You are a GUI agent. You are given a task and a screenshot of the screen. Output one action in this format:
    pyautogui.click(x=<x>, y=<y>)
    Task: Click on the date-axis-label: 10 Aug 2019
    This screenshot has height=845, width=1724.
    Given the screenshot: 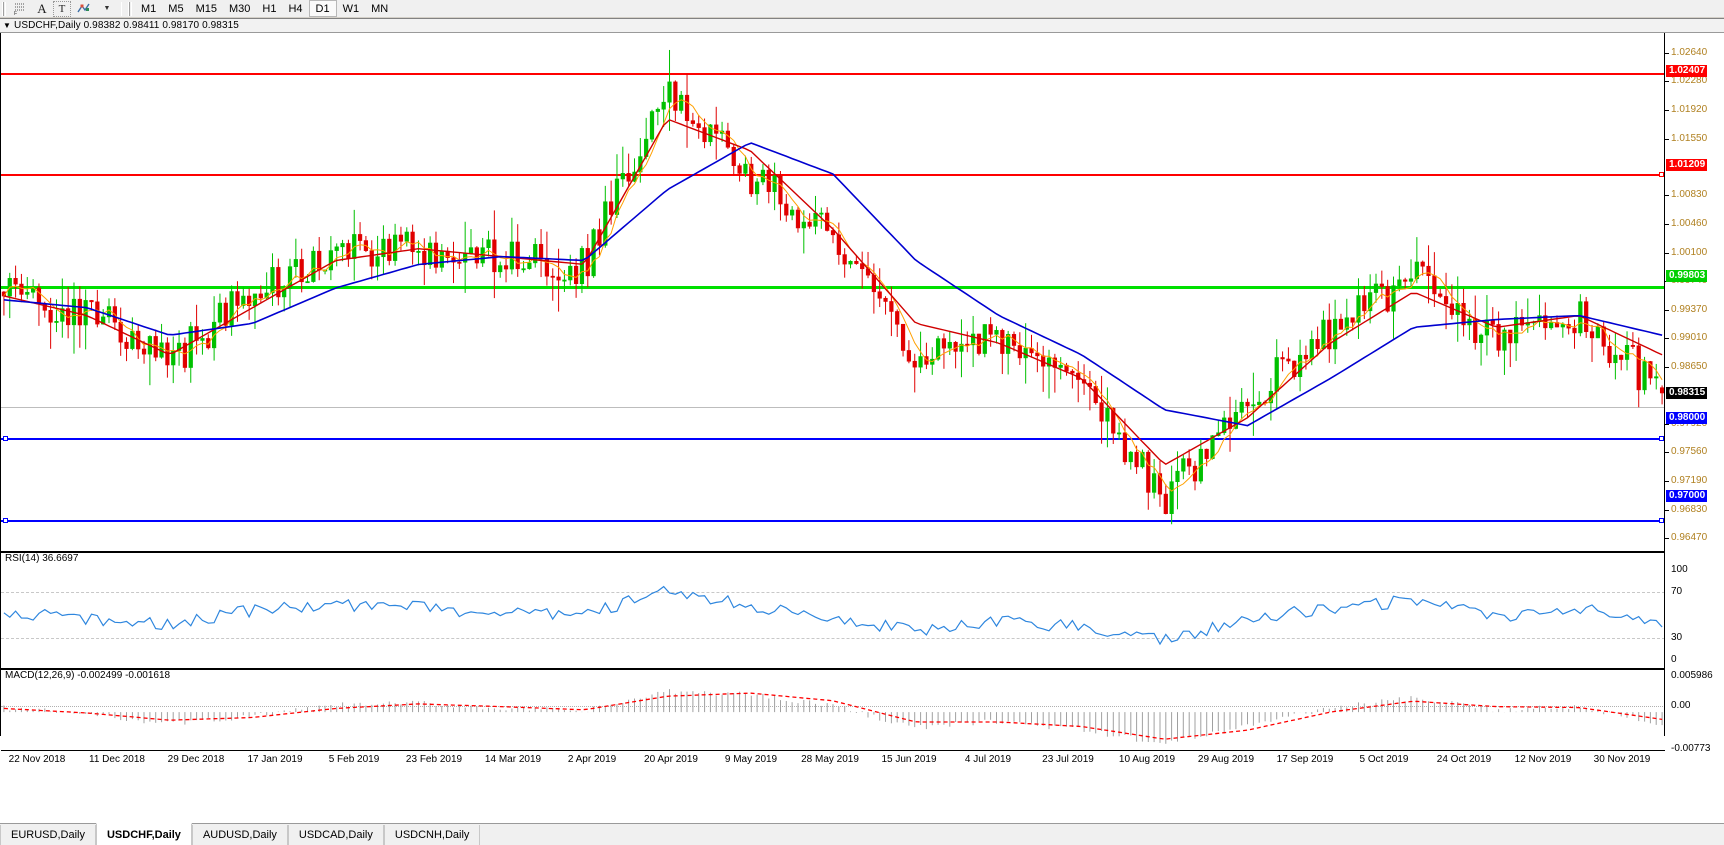 What is the action you would take?
    pyautogui.click(x=1147, y=759)
    